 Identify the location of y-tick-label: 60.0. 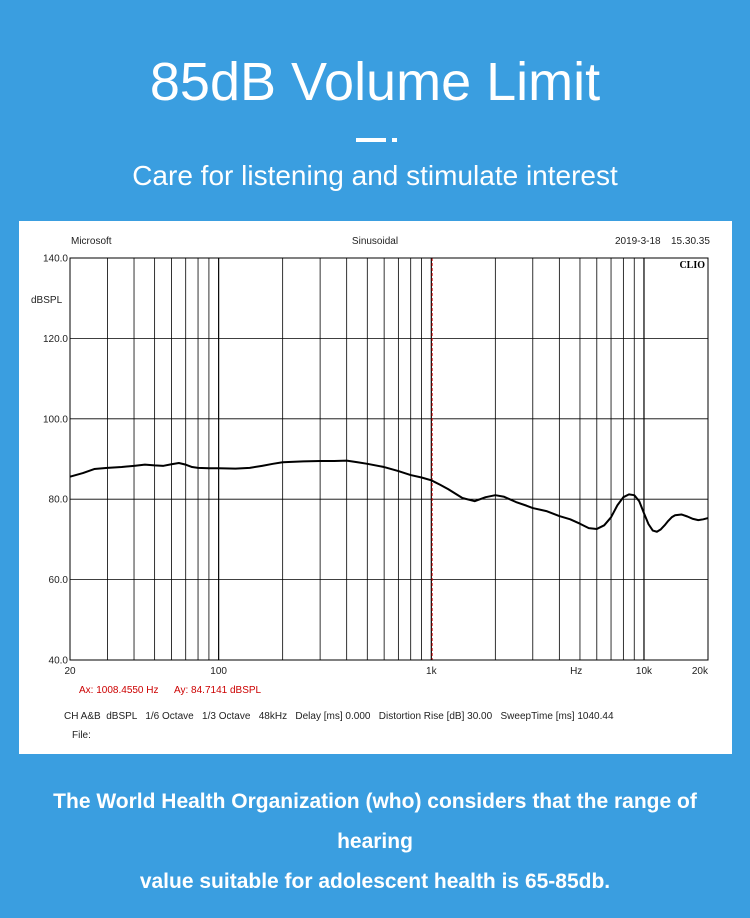
(59, 580).